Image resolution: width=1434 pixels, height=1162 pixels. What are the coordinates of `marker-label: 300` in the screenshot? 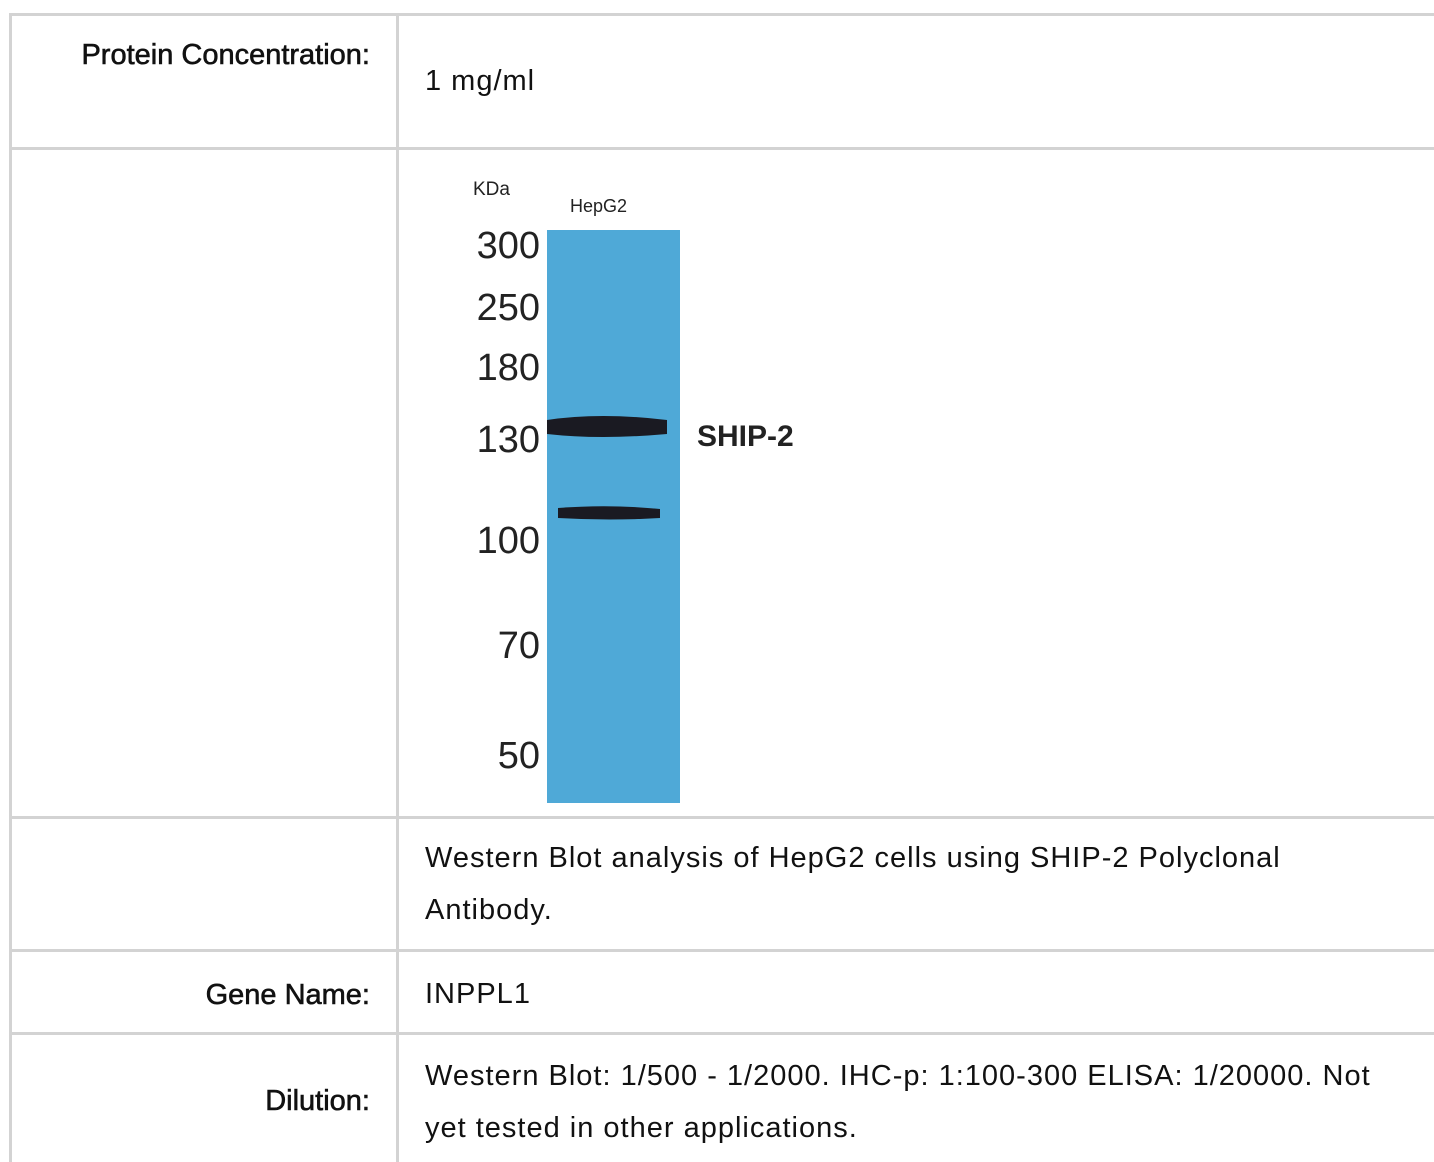 It's located at (508, 246).